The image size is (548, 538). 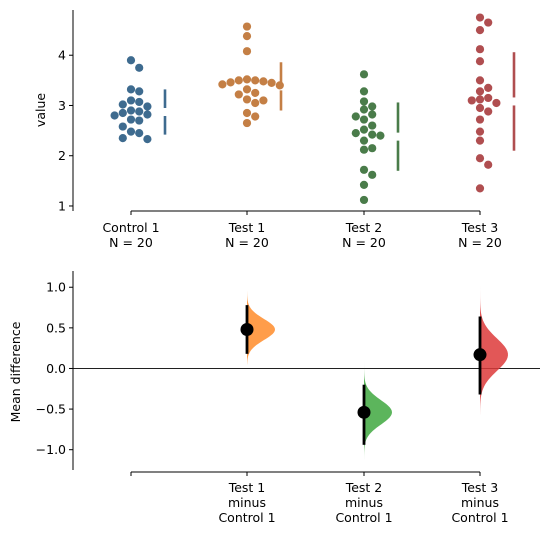 I want to click on diff-y-tick-label: 1.0, so click(x=56, y=287).